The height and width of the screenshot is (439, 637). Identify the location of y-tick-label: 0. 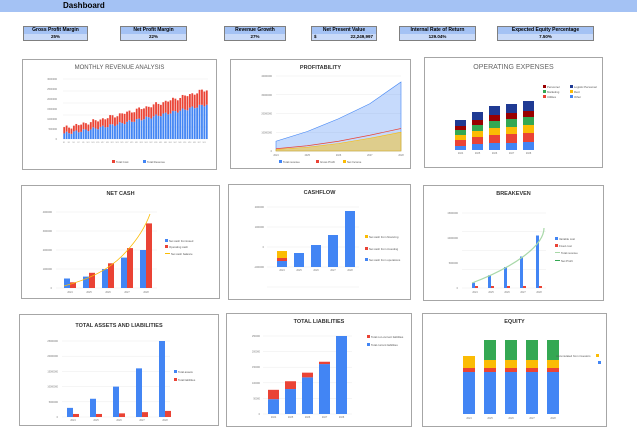
(58, 417).